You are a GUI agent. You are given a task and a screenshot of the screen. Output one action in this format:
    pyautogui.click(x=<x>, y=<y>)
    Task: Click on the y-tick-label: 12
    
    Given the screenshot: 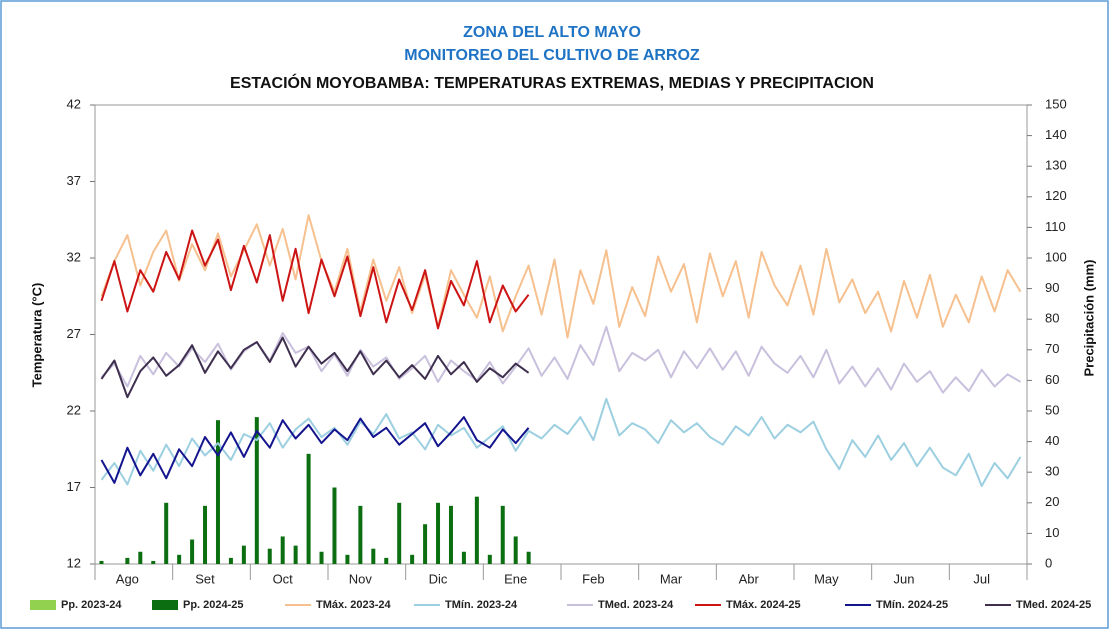 What is the action you would take?
    pyautogui.click(x=74, y=562)
    